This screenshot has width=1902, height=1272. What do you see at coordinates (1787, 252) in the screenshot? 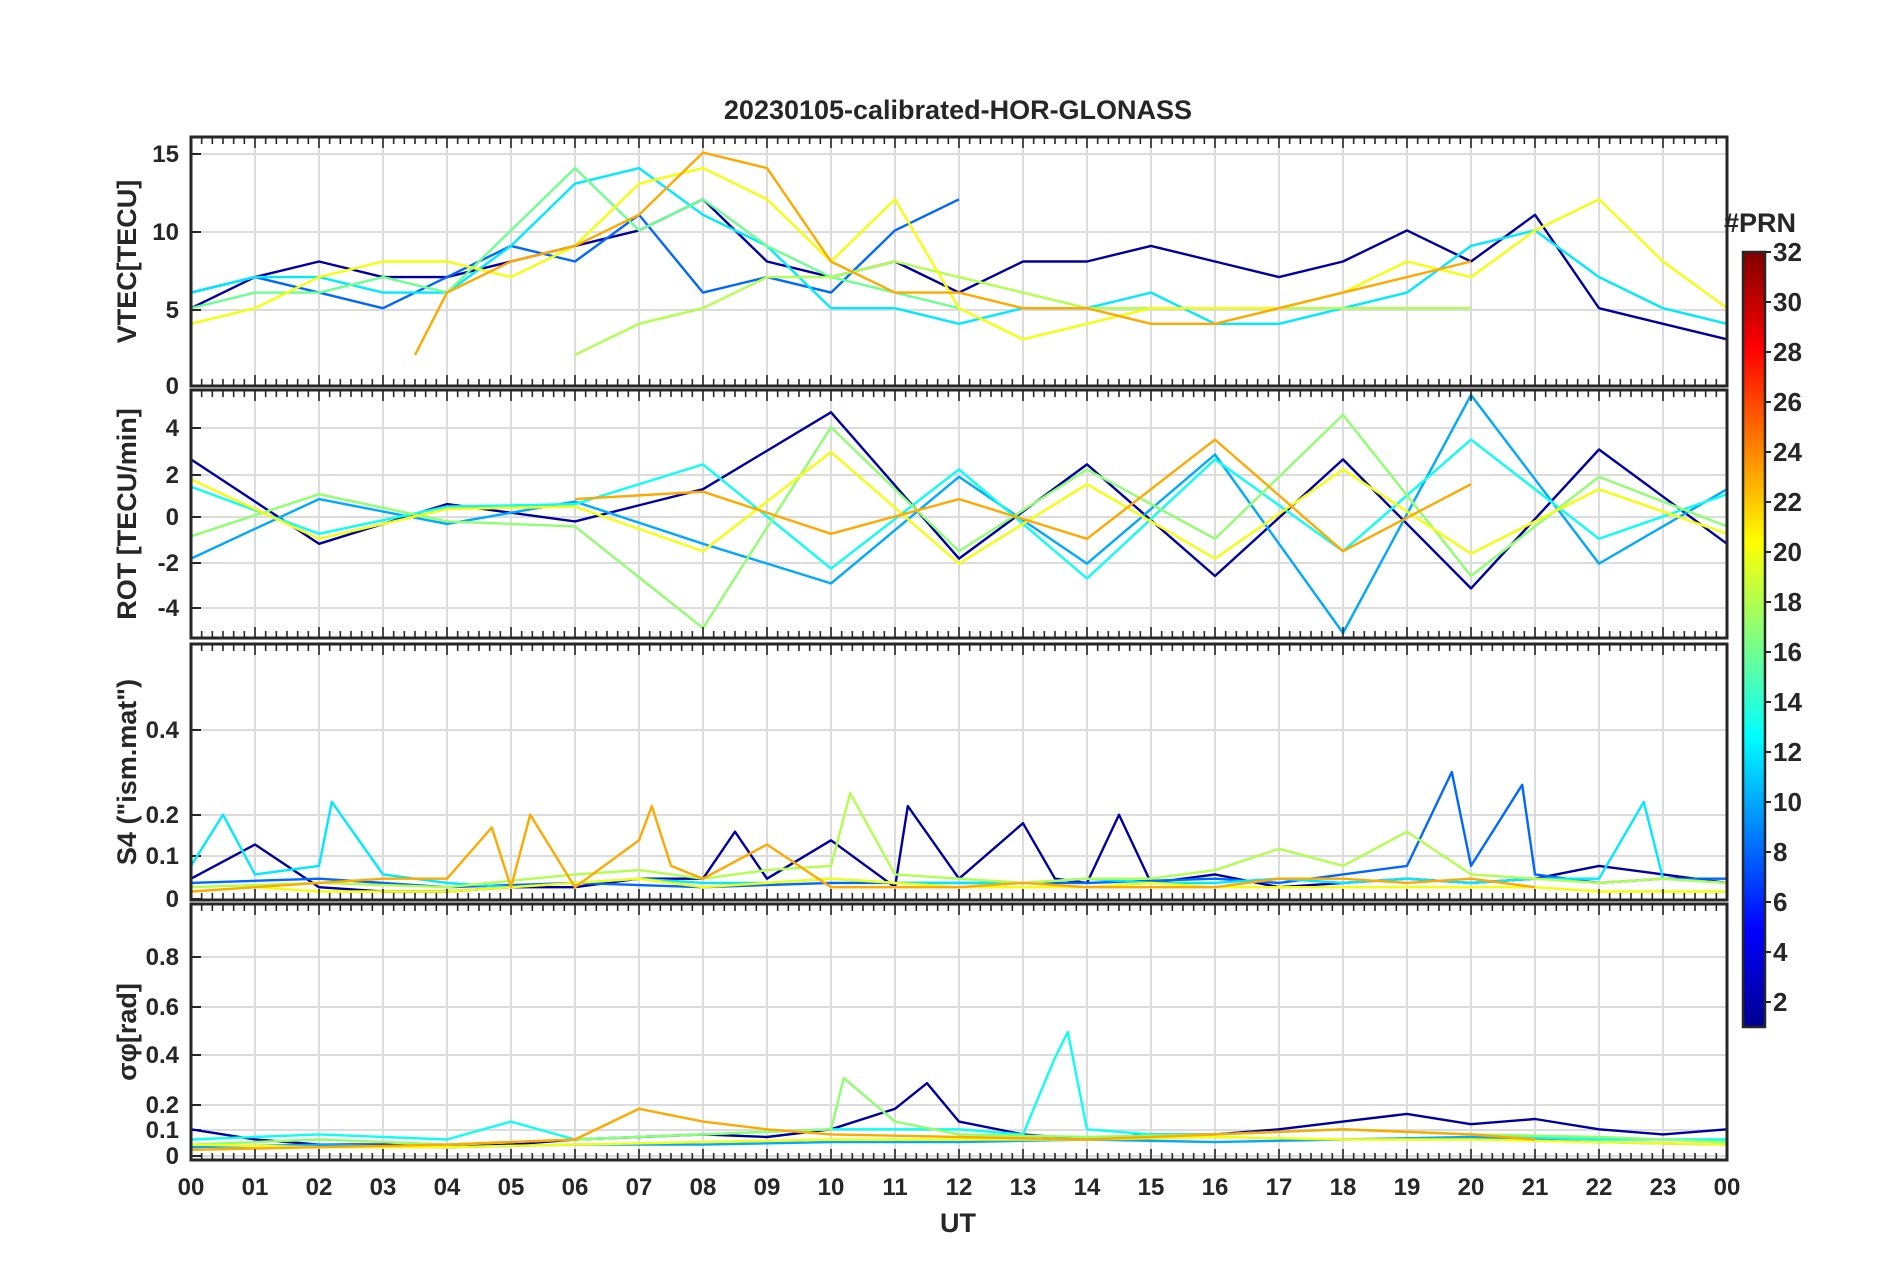
I see `colorbar-tick-label: 32` at bounding box center [1787, 252].